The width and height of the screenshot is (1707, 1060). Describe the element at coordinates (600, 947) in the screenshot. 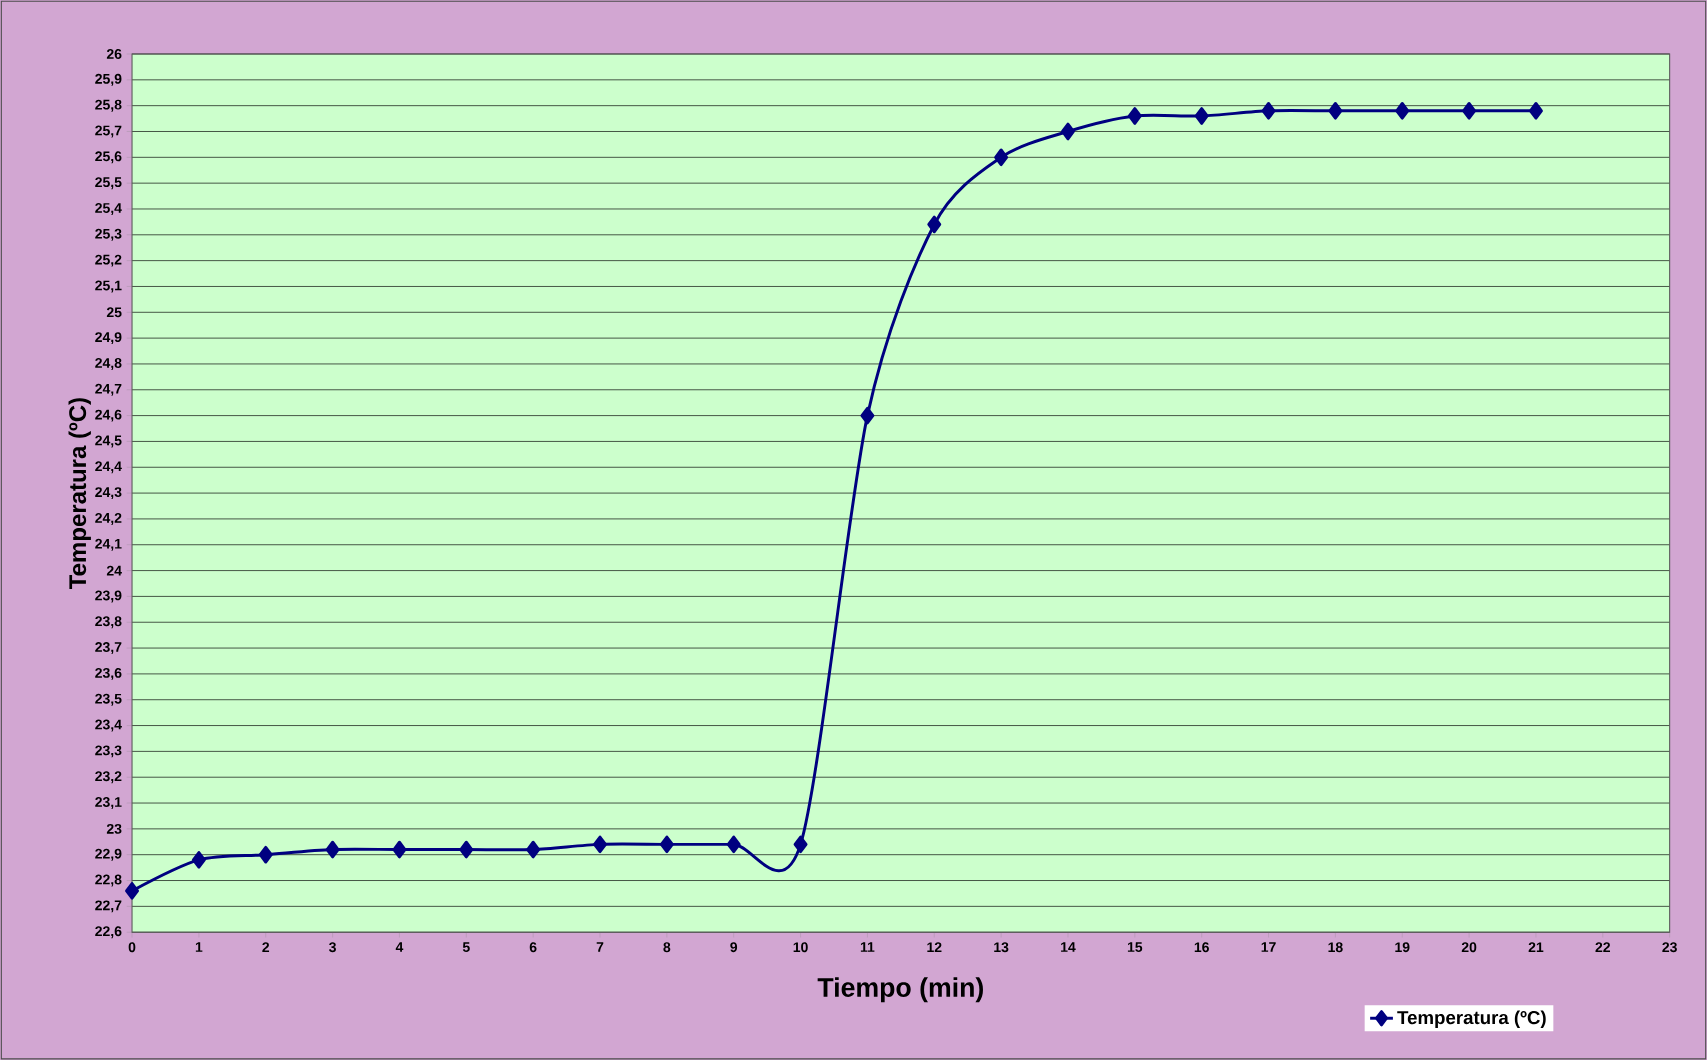

I see `x-tick-label: 7` at that location.